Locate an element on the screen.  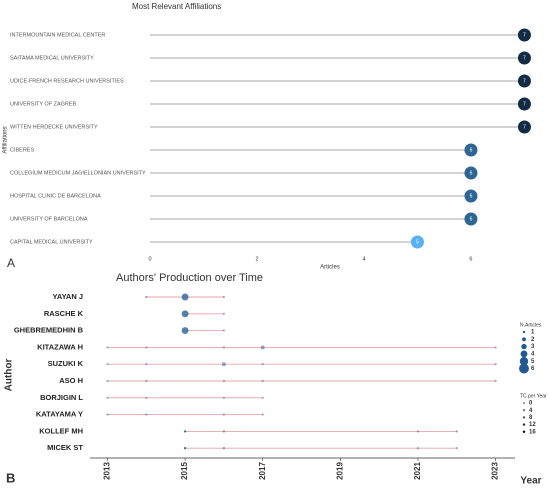
value-label: 6 is located at coordinates (471, 173).